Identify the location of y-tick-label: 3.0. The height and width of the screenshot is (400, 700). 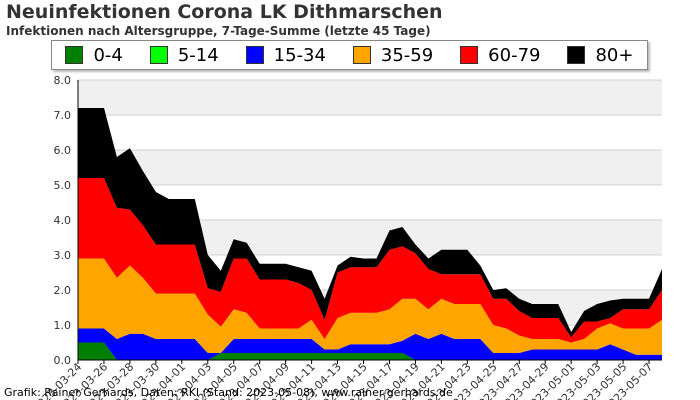
(63, 255).